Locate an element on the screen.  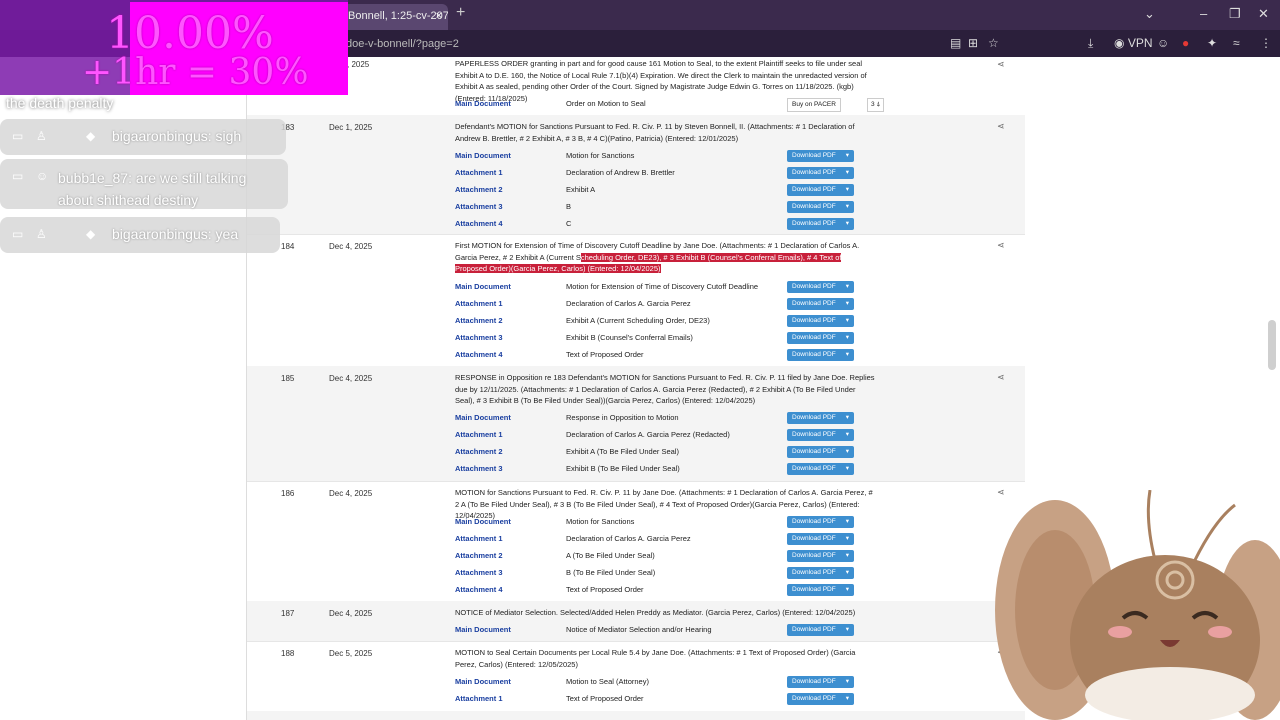
bookmark-star-icon: ☆ is located at coordinates (993, 43).